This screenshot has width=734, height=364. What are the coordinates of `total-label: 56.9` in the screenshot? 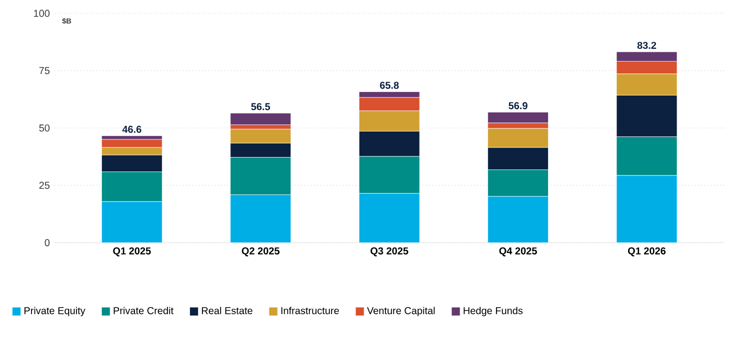 It's located at (518, 106).